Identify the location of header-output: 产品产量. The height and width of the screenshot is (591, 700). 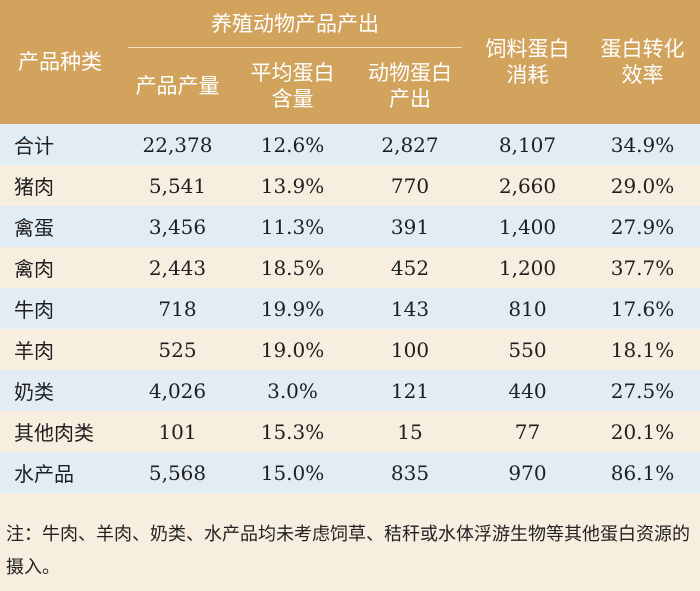
(177, 86).